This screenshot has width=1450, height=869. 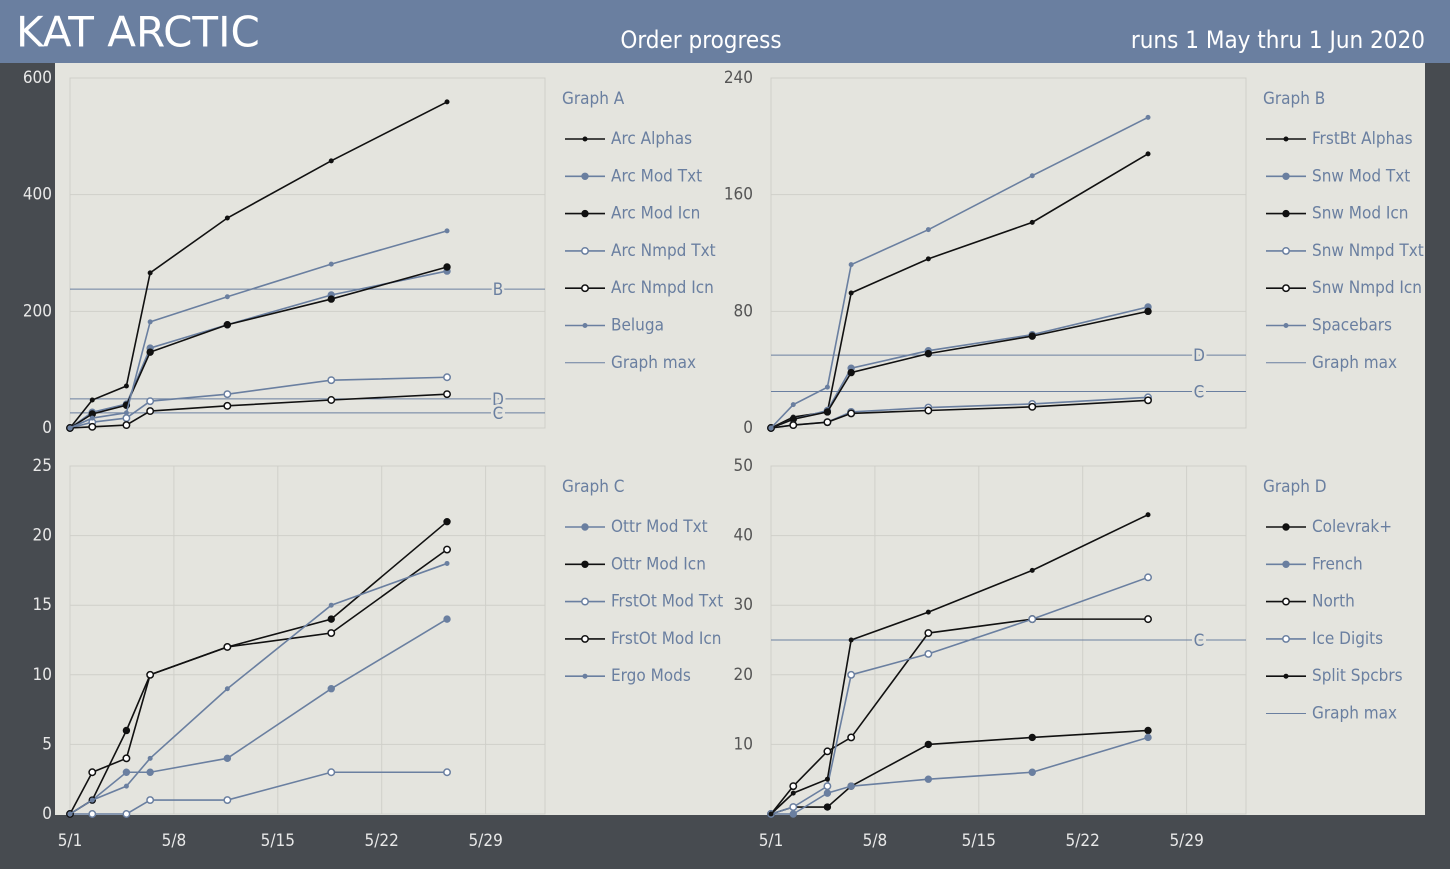 I want to click on legend-label: Arc Alphas, so click(x=651, y=139).